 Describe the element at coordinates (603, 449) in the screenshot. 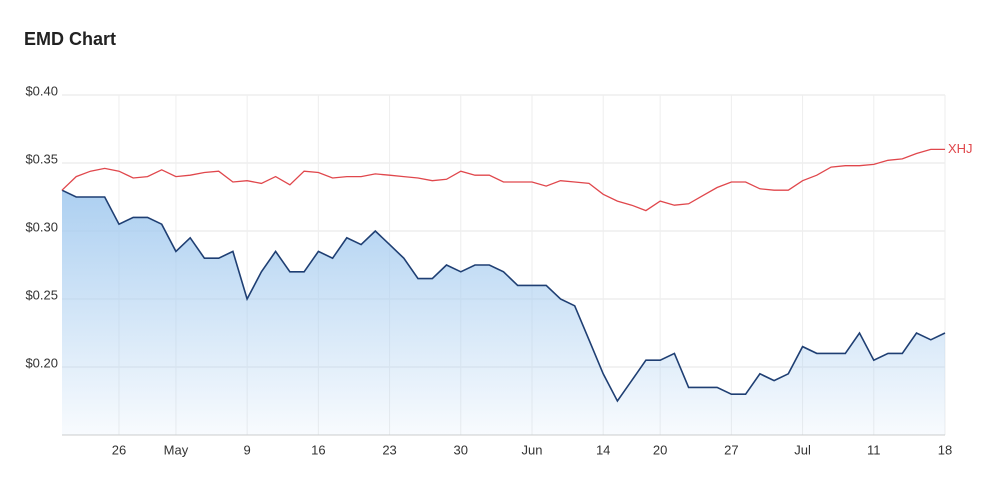

I see `x-tick-label: 14` at that location.